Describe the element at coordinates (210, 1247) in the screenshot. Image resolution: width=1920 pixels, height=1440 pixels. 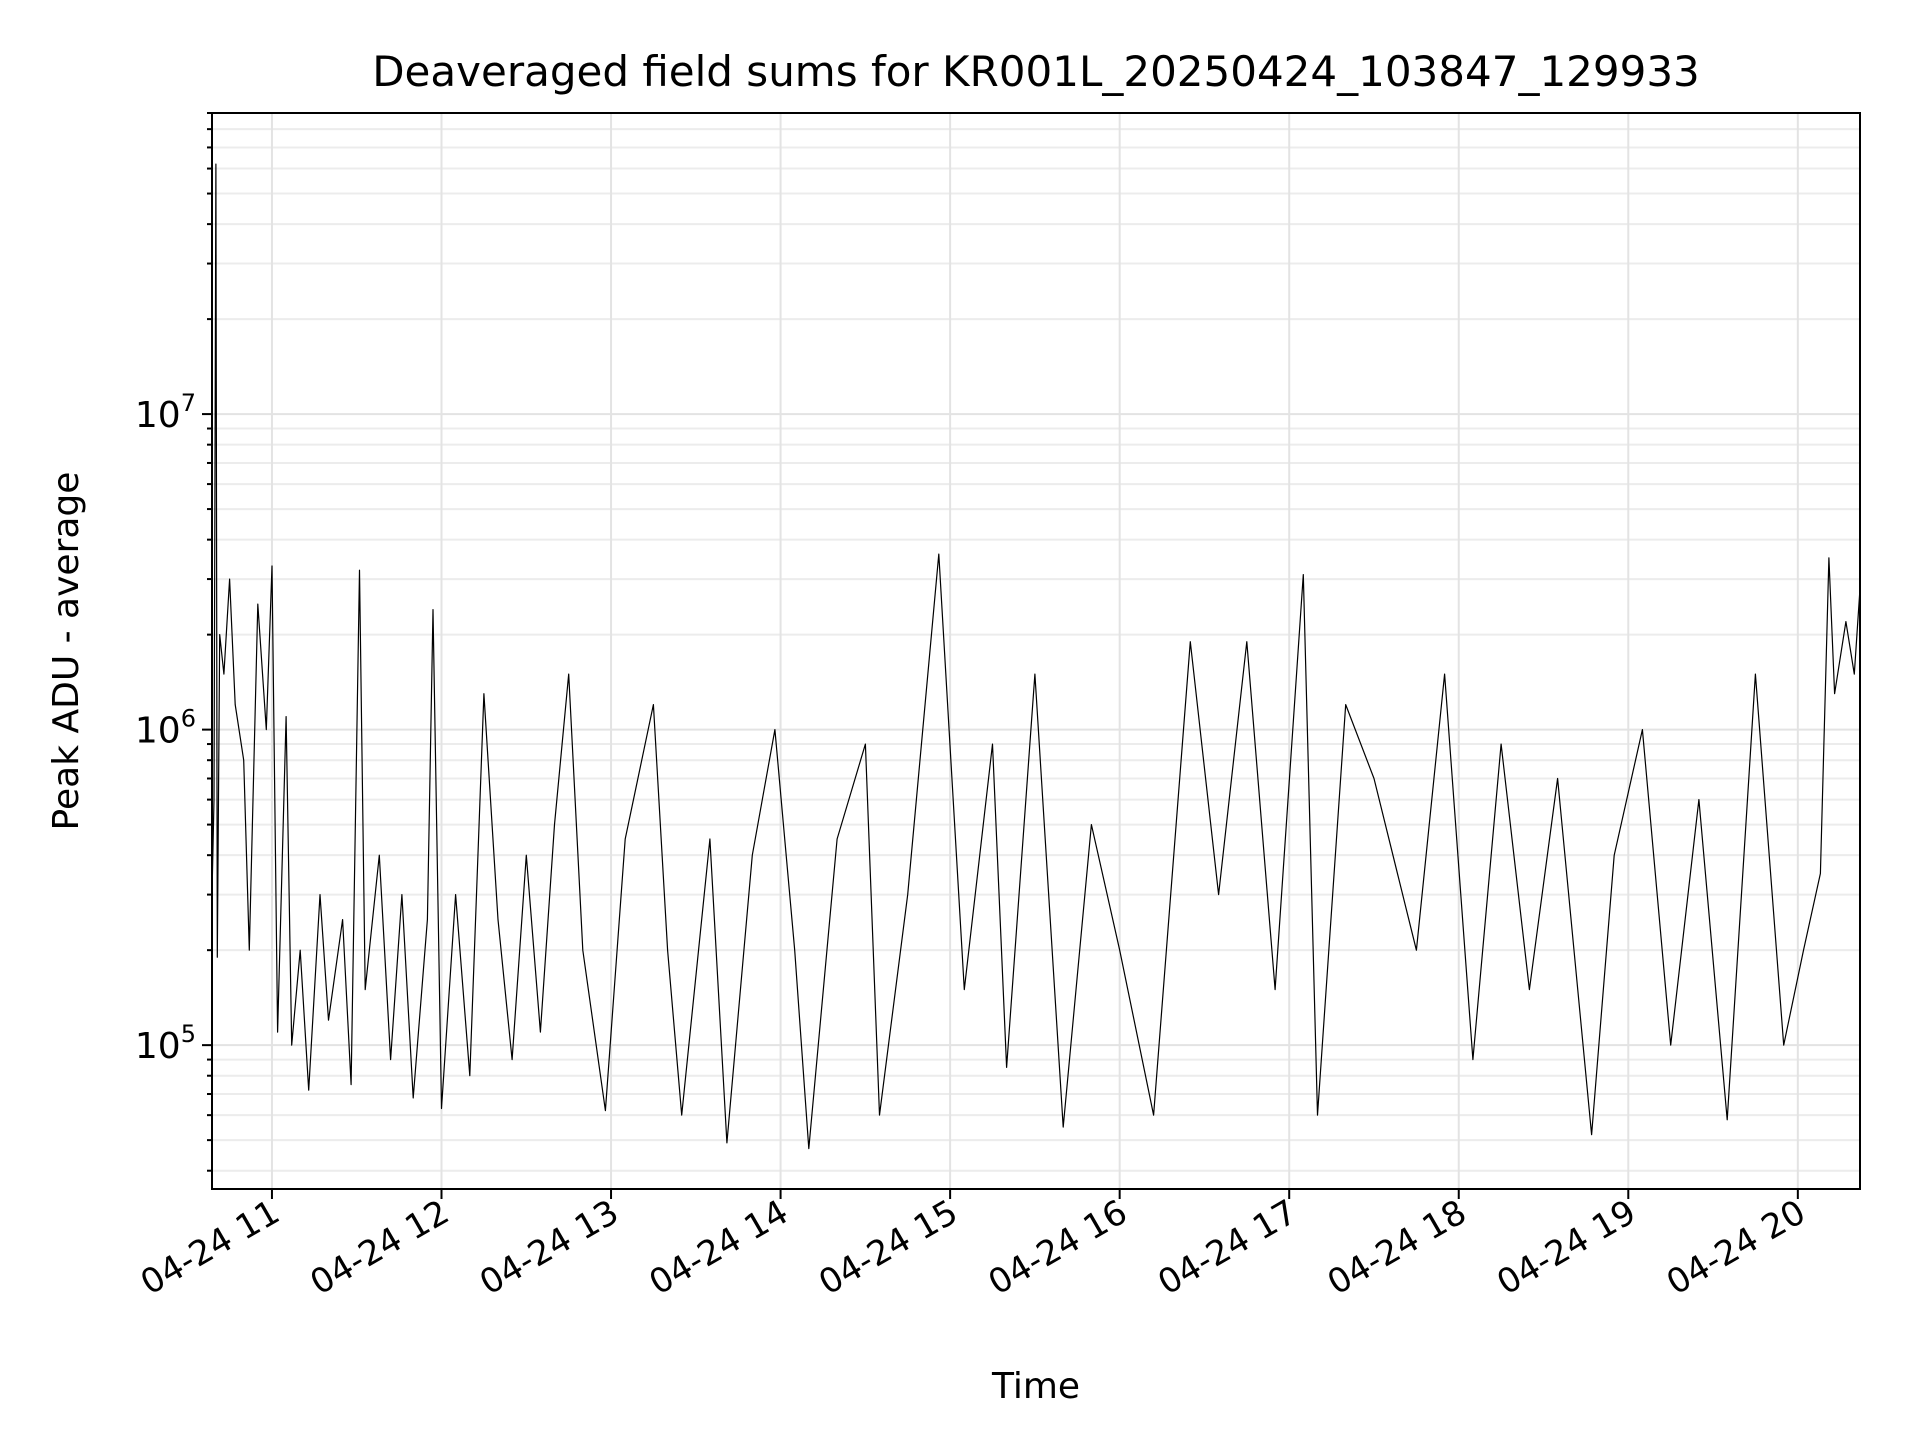
I see `x-tick-label: 04-24 11` at that location.